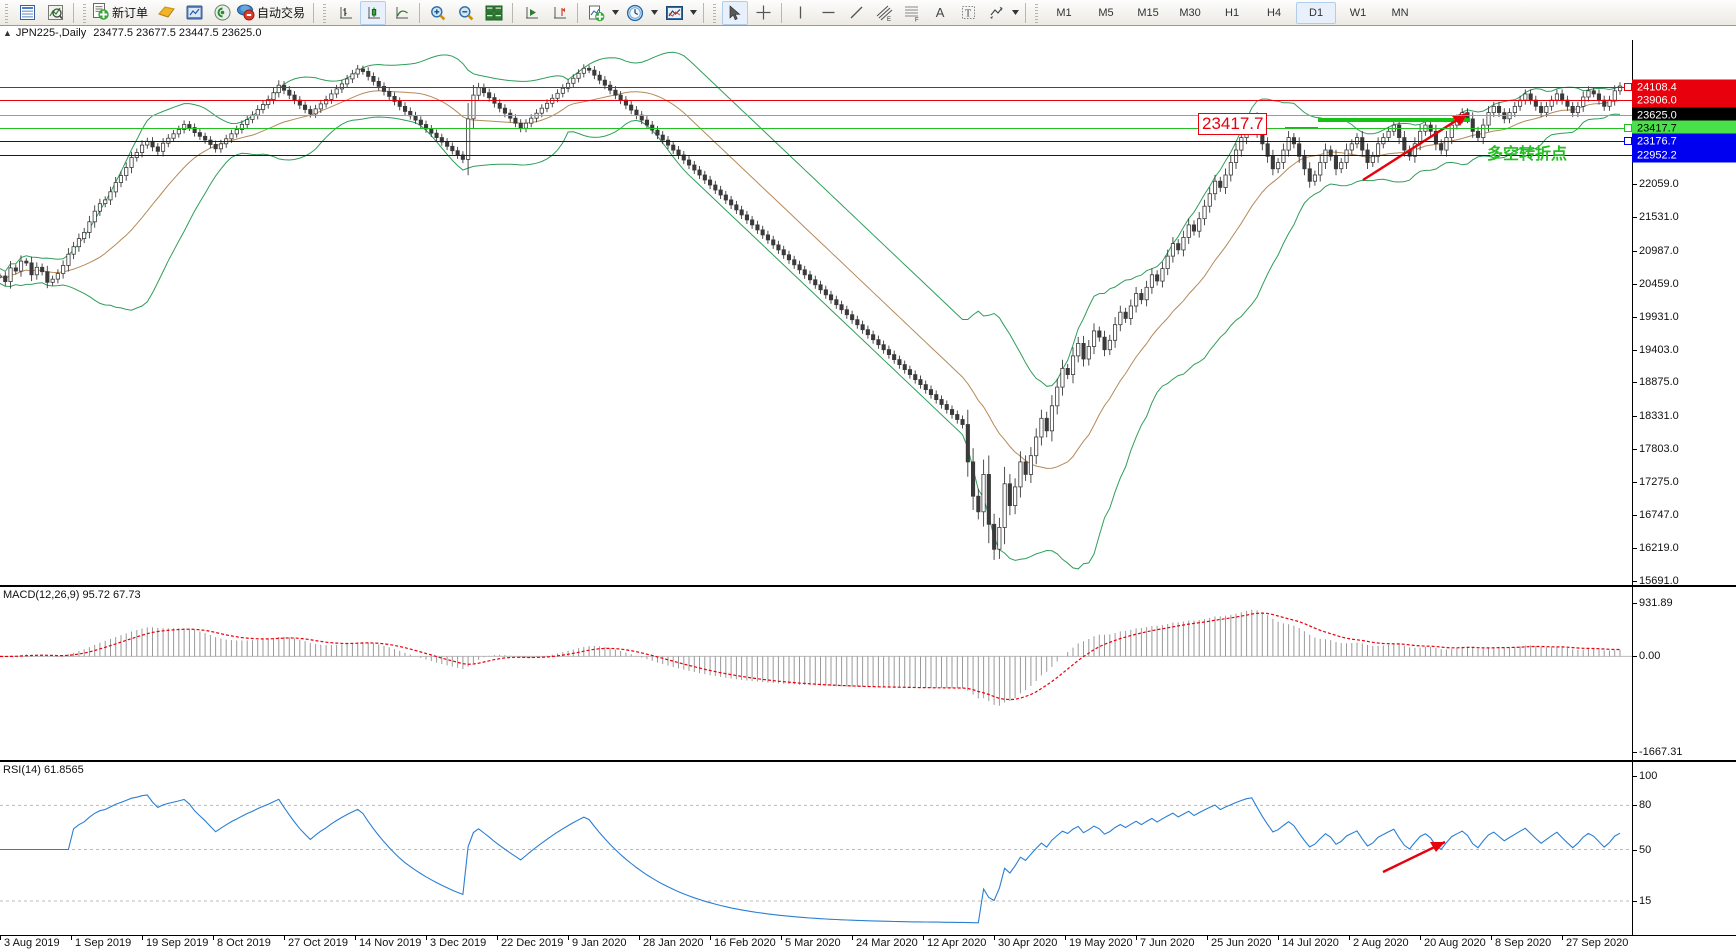  I want to click on metaeditor-icon, so click(194, 13).